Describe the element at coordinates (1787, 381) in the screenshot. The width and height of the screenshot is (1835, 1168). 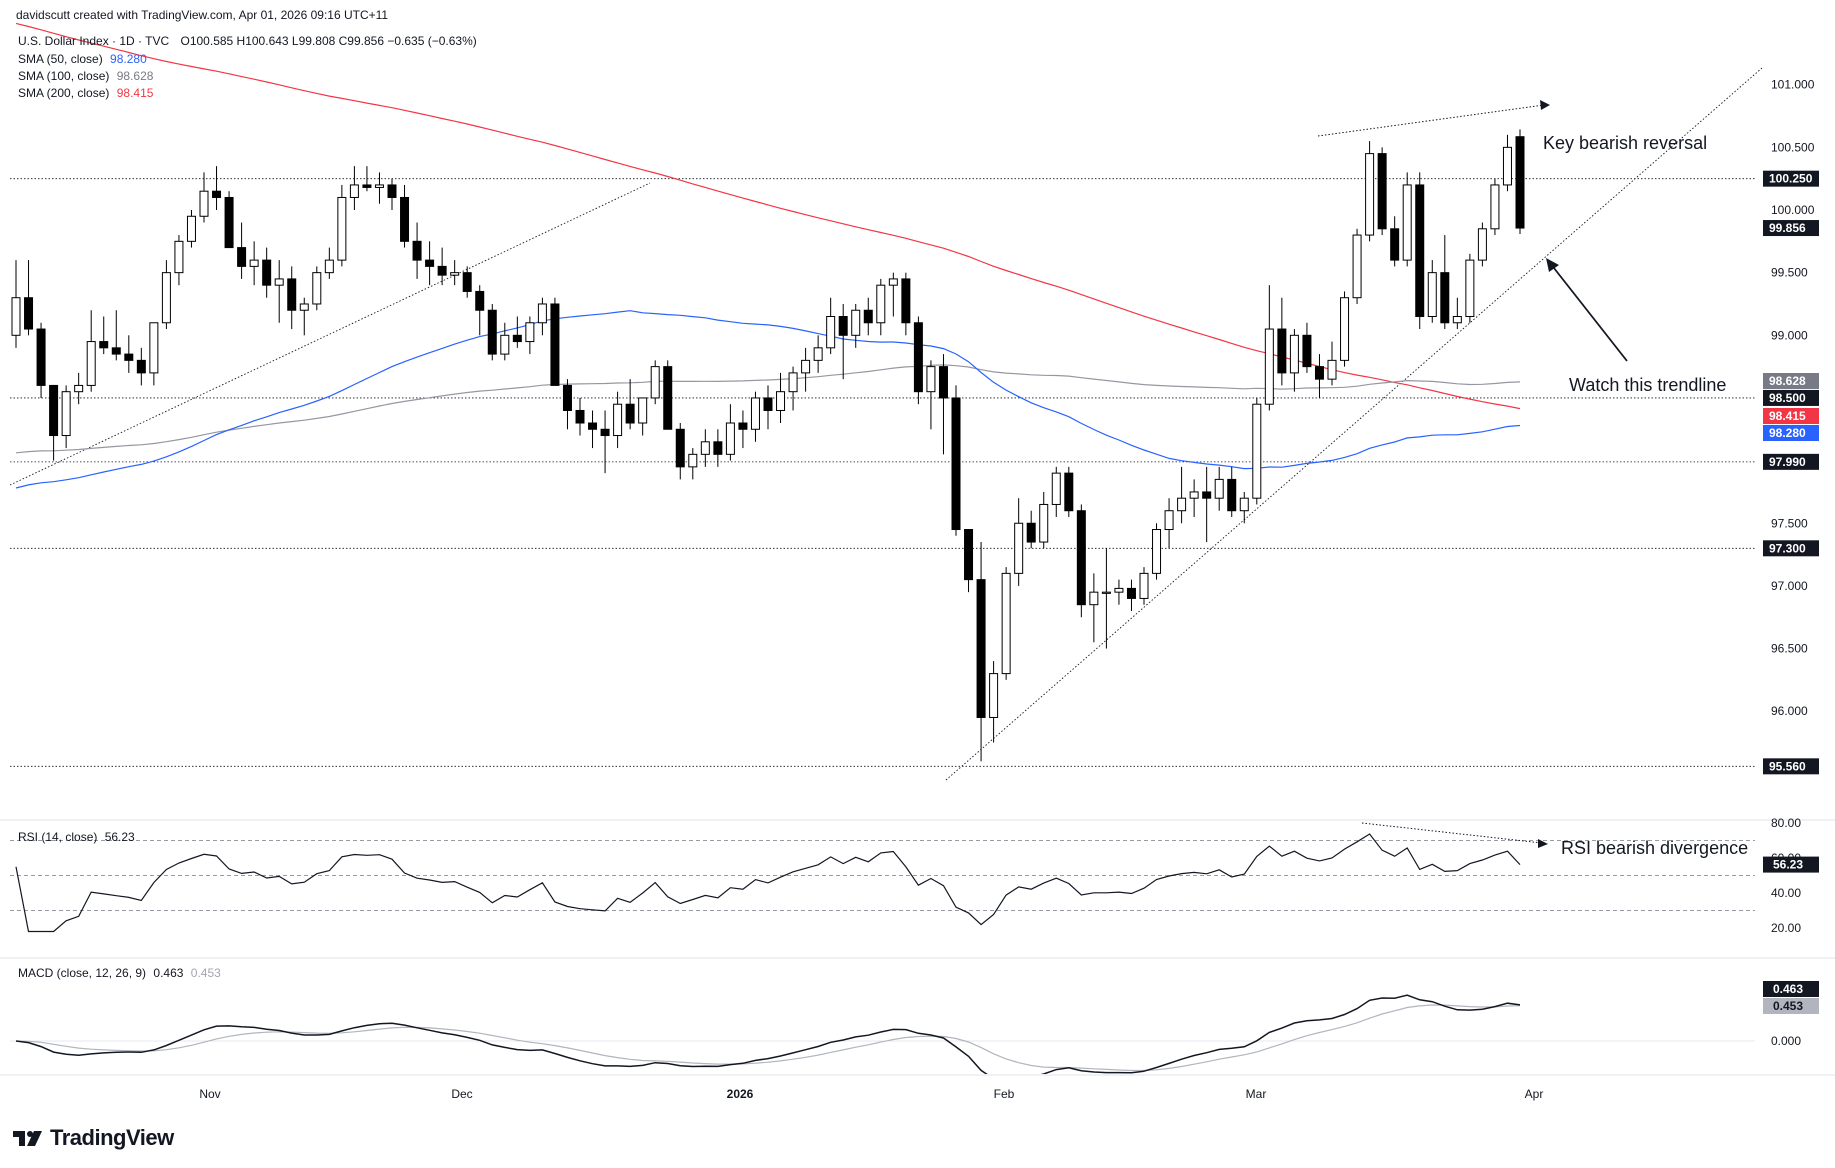
I see `price-tag: 98.628` at that location.